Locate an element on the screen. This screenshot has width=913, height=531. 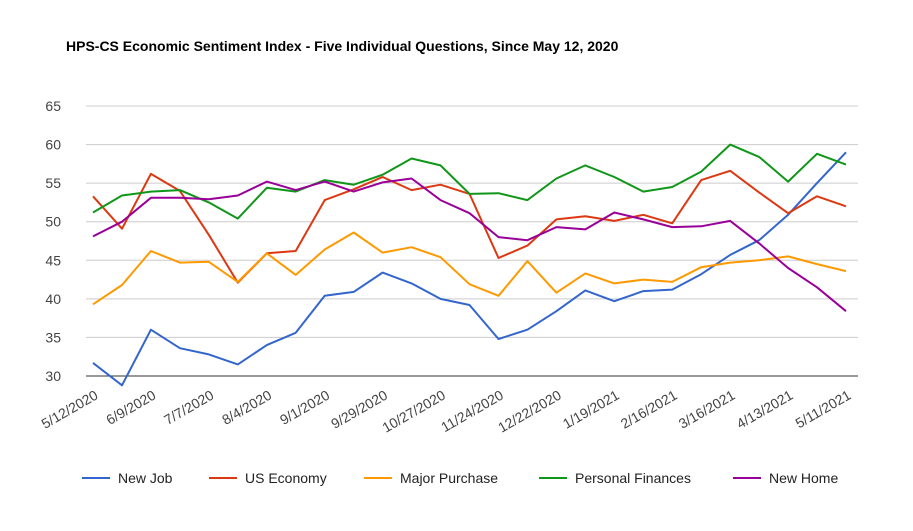
legend-item-new-job: New Job is located at coordinates (127, 478).